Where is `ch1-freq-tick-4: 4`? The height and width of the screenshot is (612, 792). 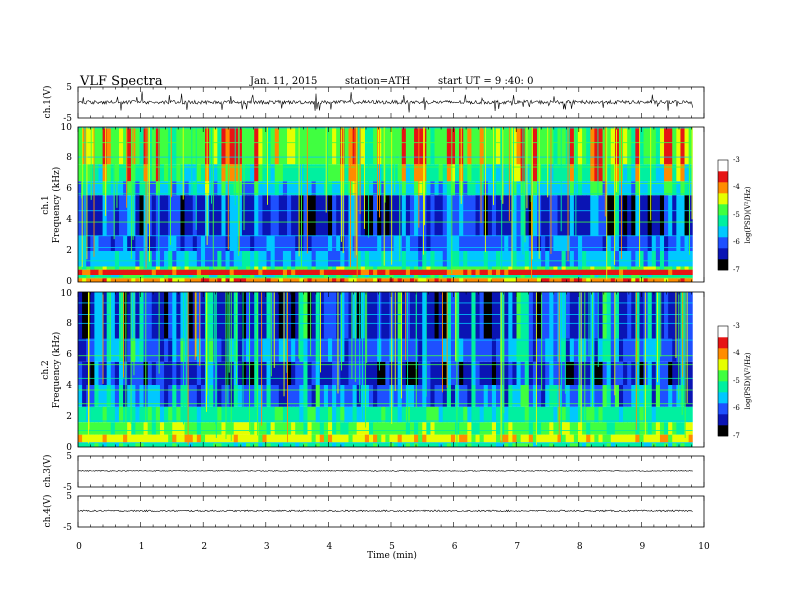 ch1-freq-tick-4: 4 is located at coordinates (69, 220).